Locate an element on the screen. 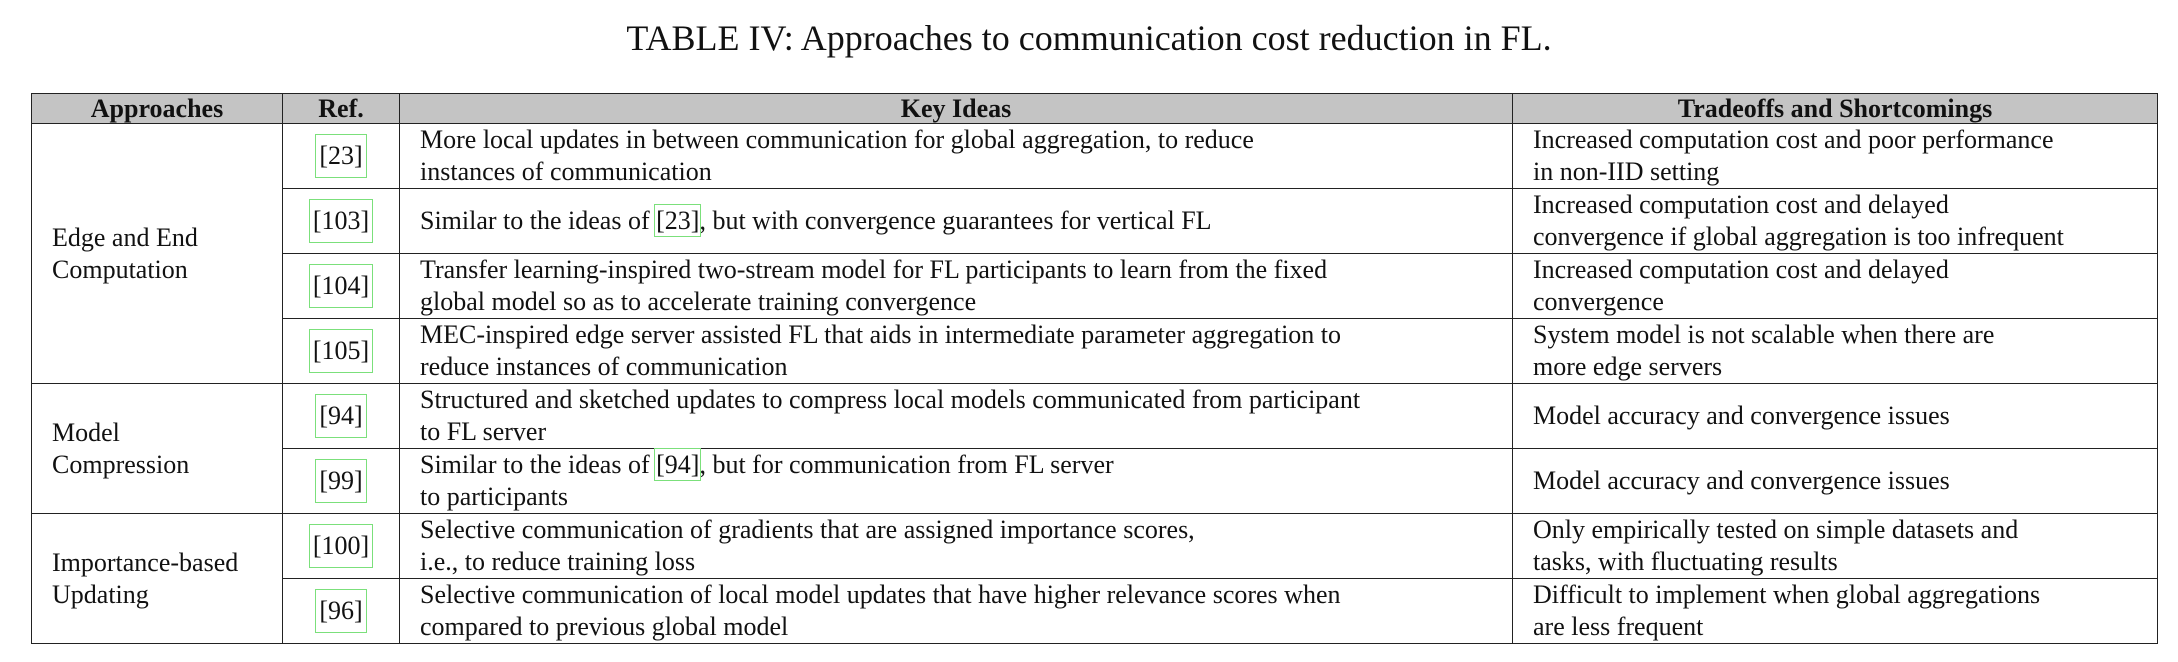  header-ref: Ref. is located at coordinates (341, 108).